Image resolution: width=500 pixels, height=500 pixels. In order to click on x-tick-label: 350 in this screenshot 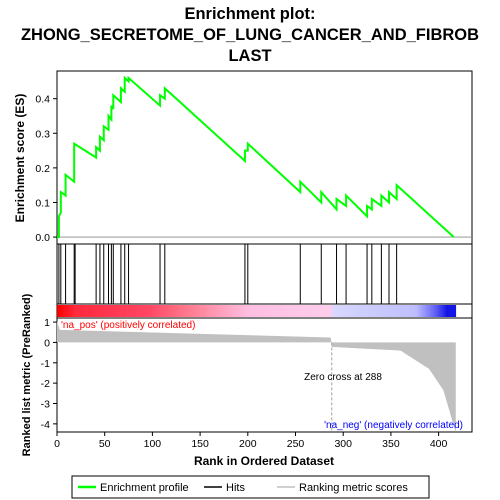, I will do `click(391, 444)`.